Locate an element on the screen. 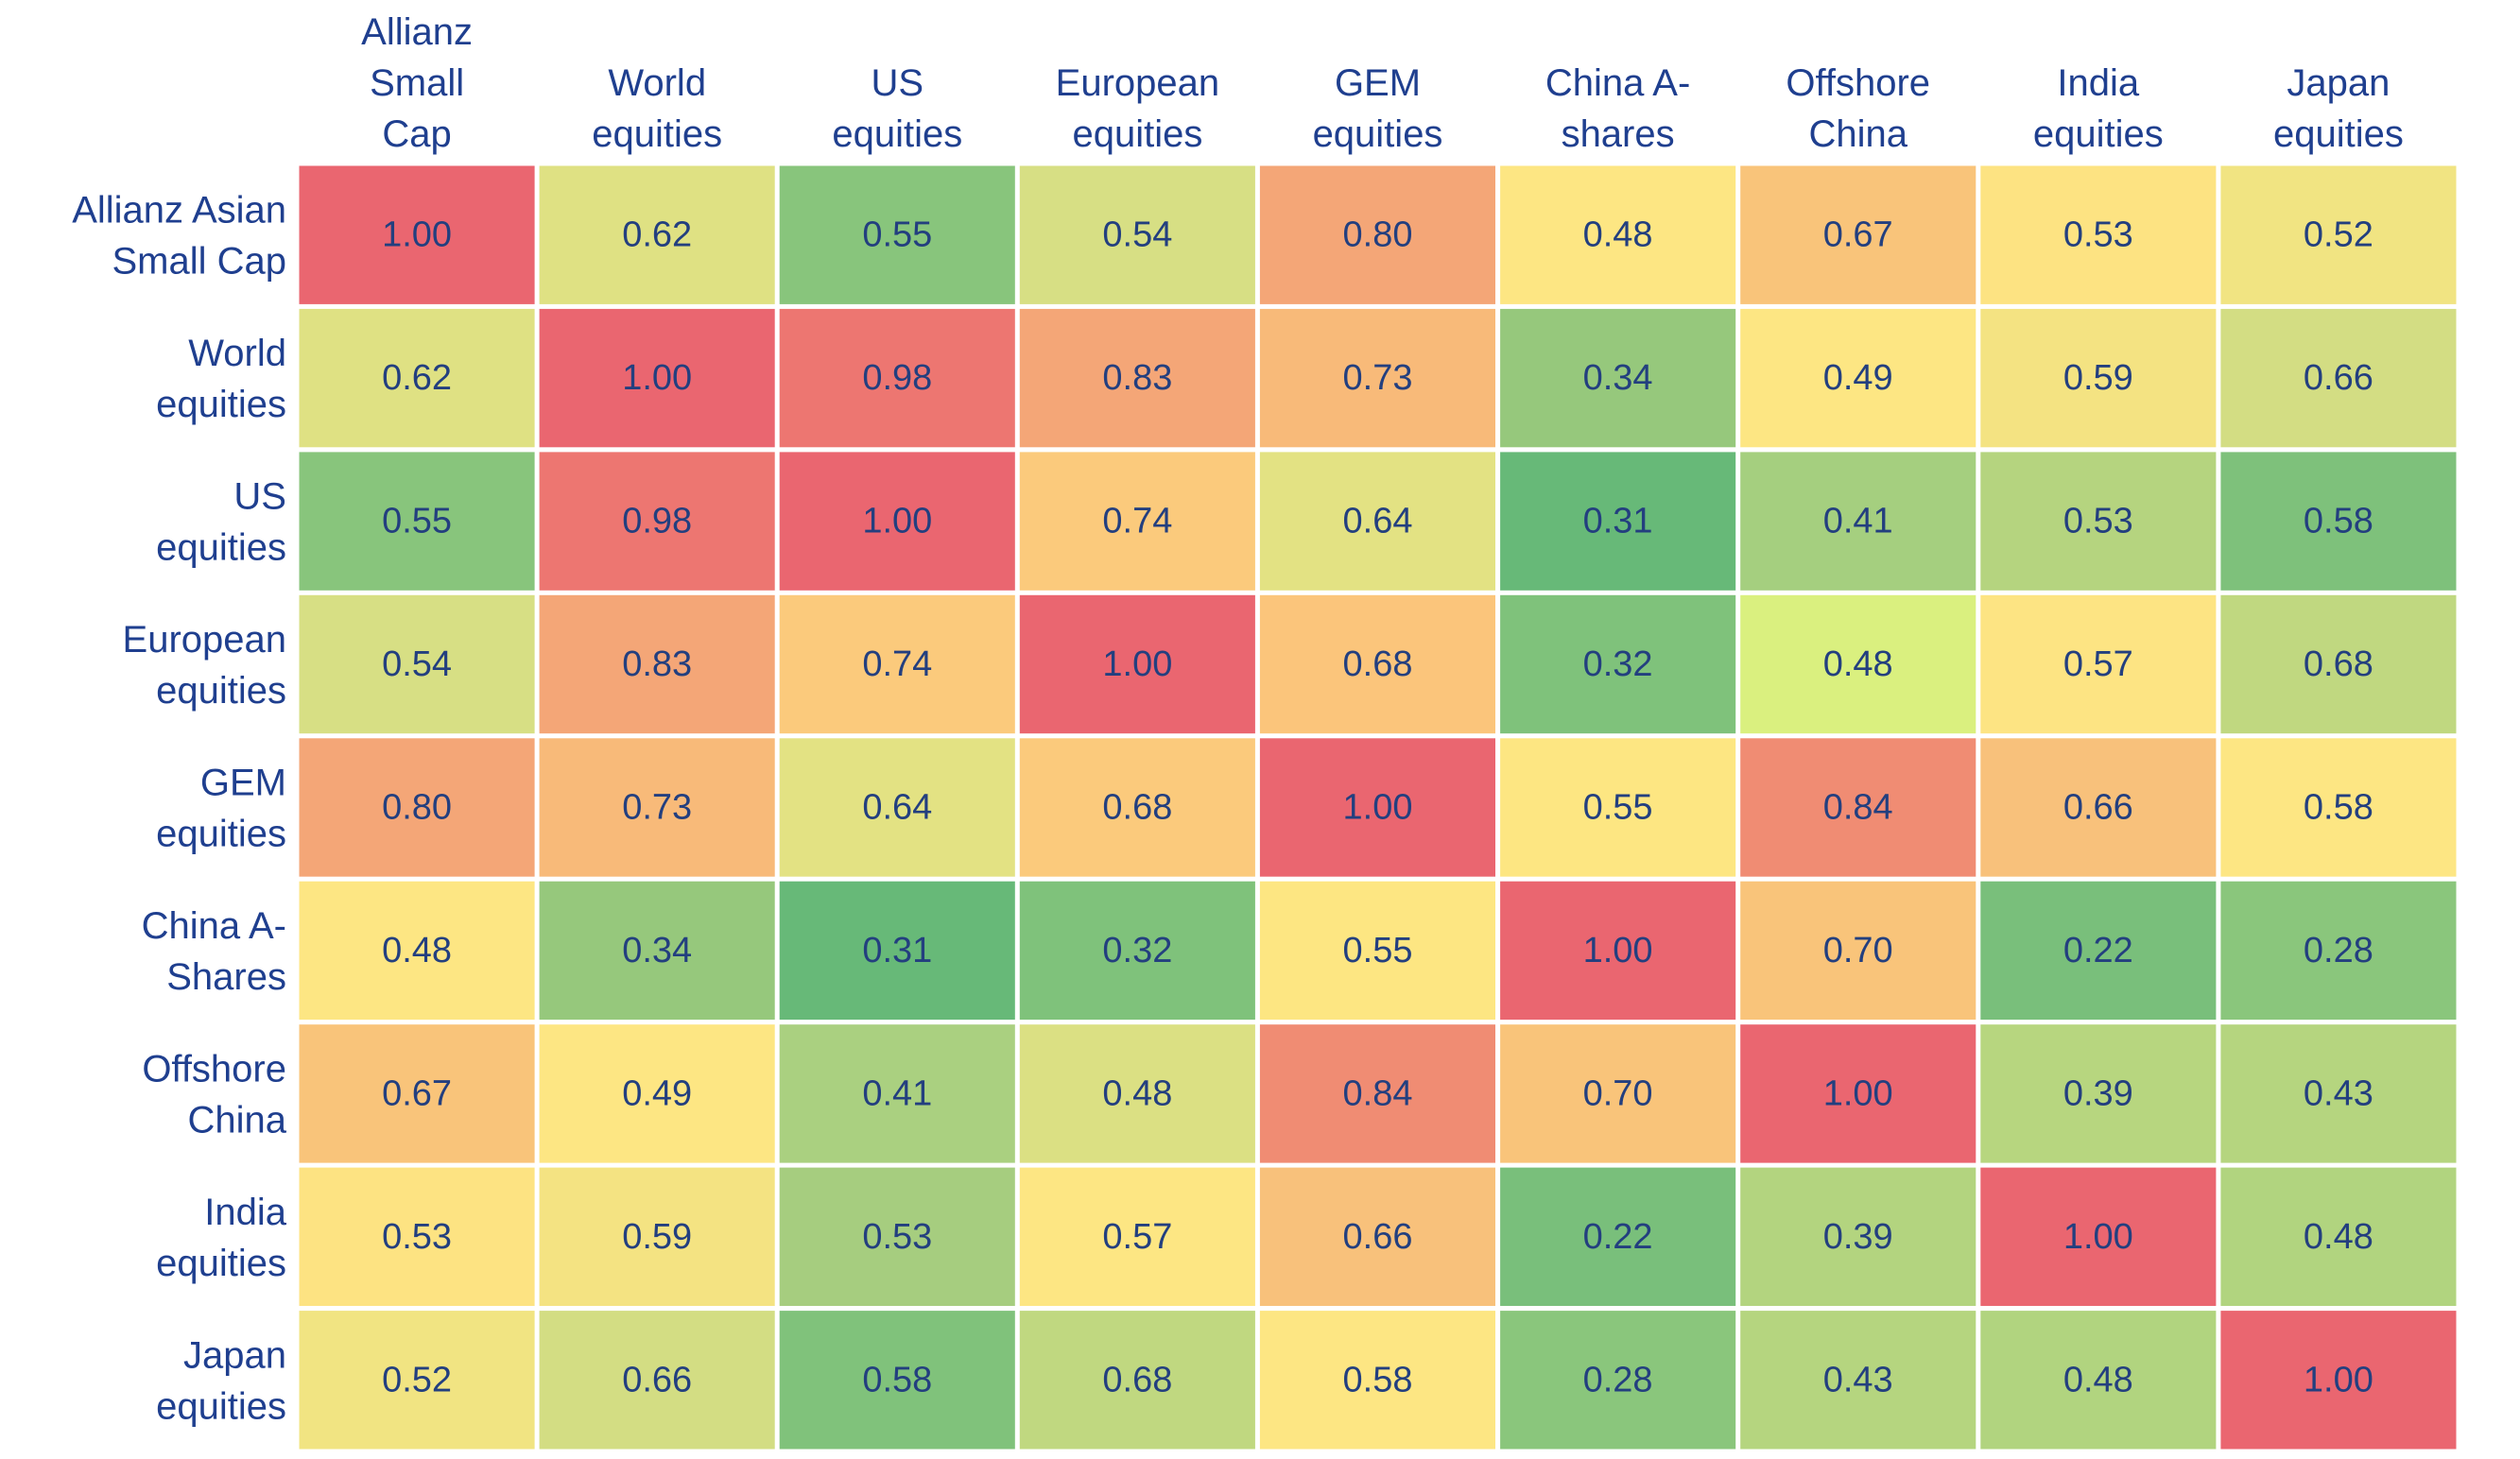 The height and width of the screenshot is (1459, 2520). cell-value-label: 0.49 is located at coordinates (1858, 378).